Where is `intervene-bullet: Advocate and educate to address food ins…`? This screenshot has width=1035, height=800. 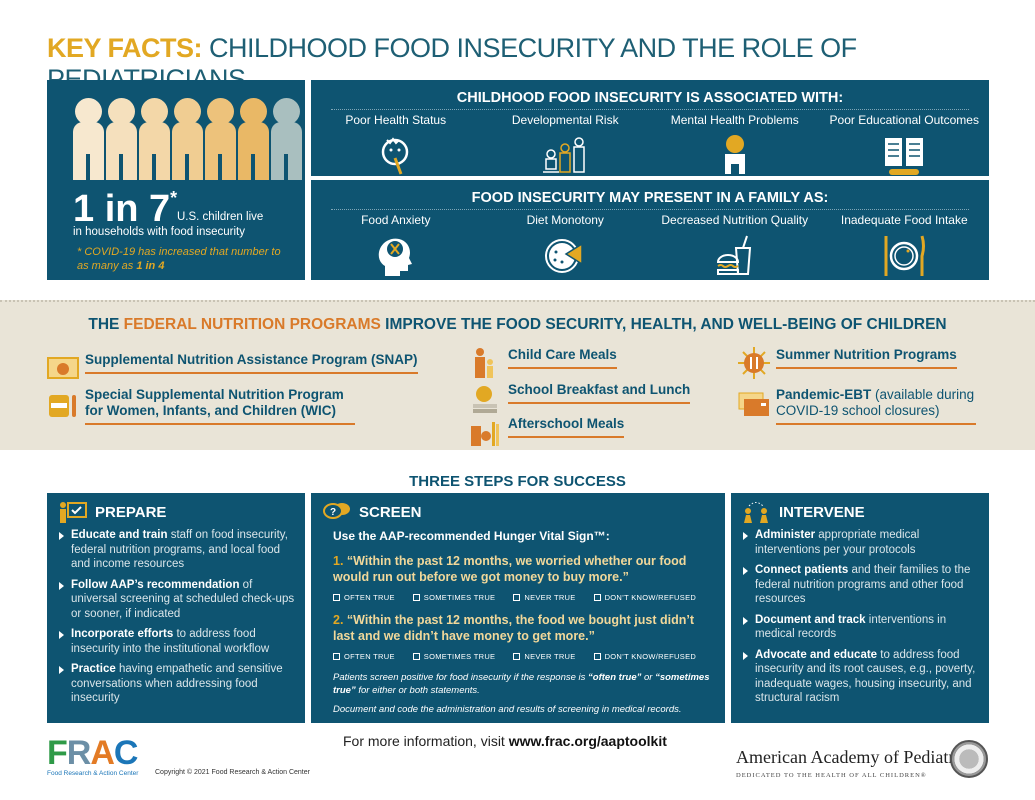 intervene-bullet: Advocate and educate to address food ins… is located at coordinates (861, 677).